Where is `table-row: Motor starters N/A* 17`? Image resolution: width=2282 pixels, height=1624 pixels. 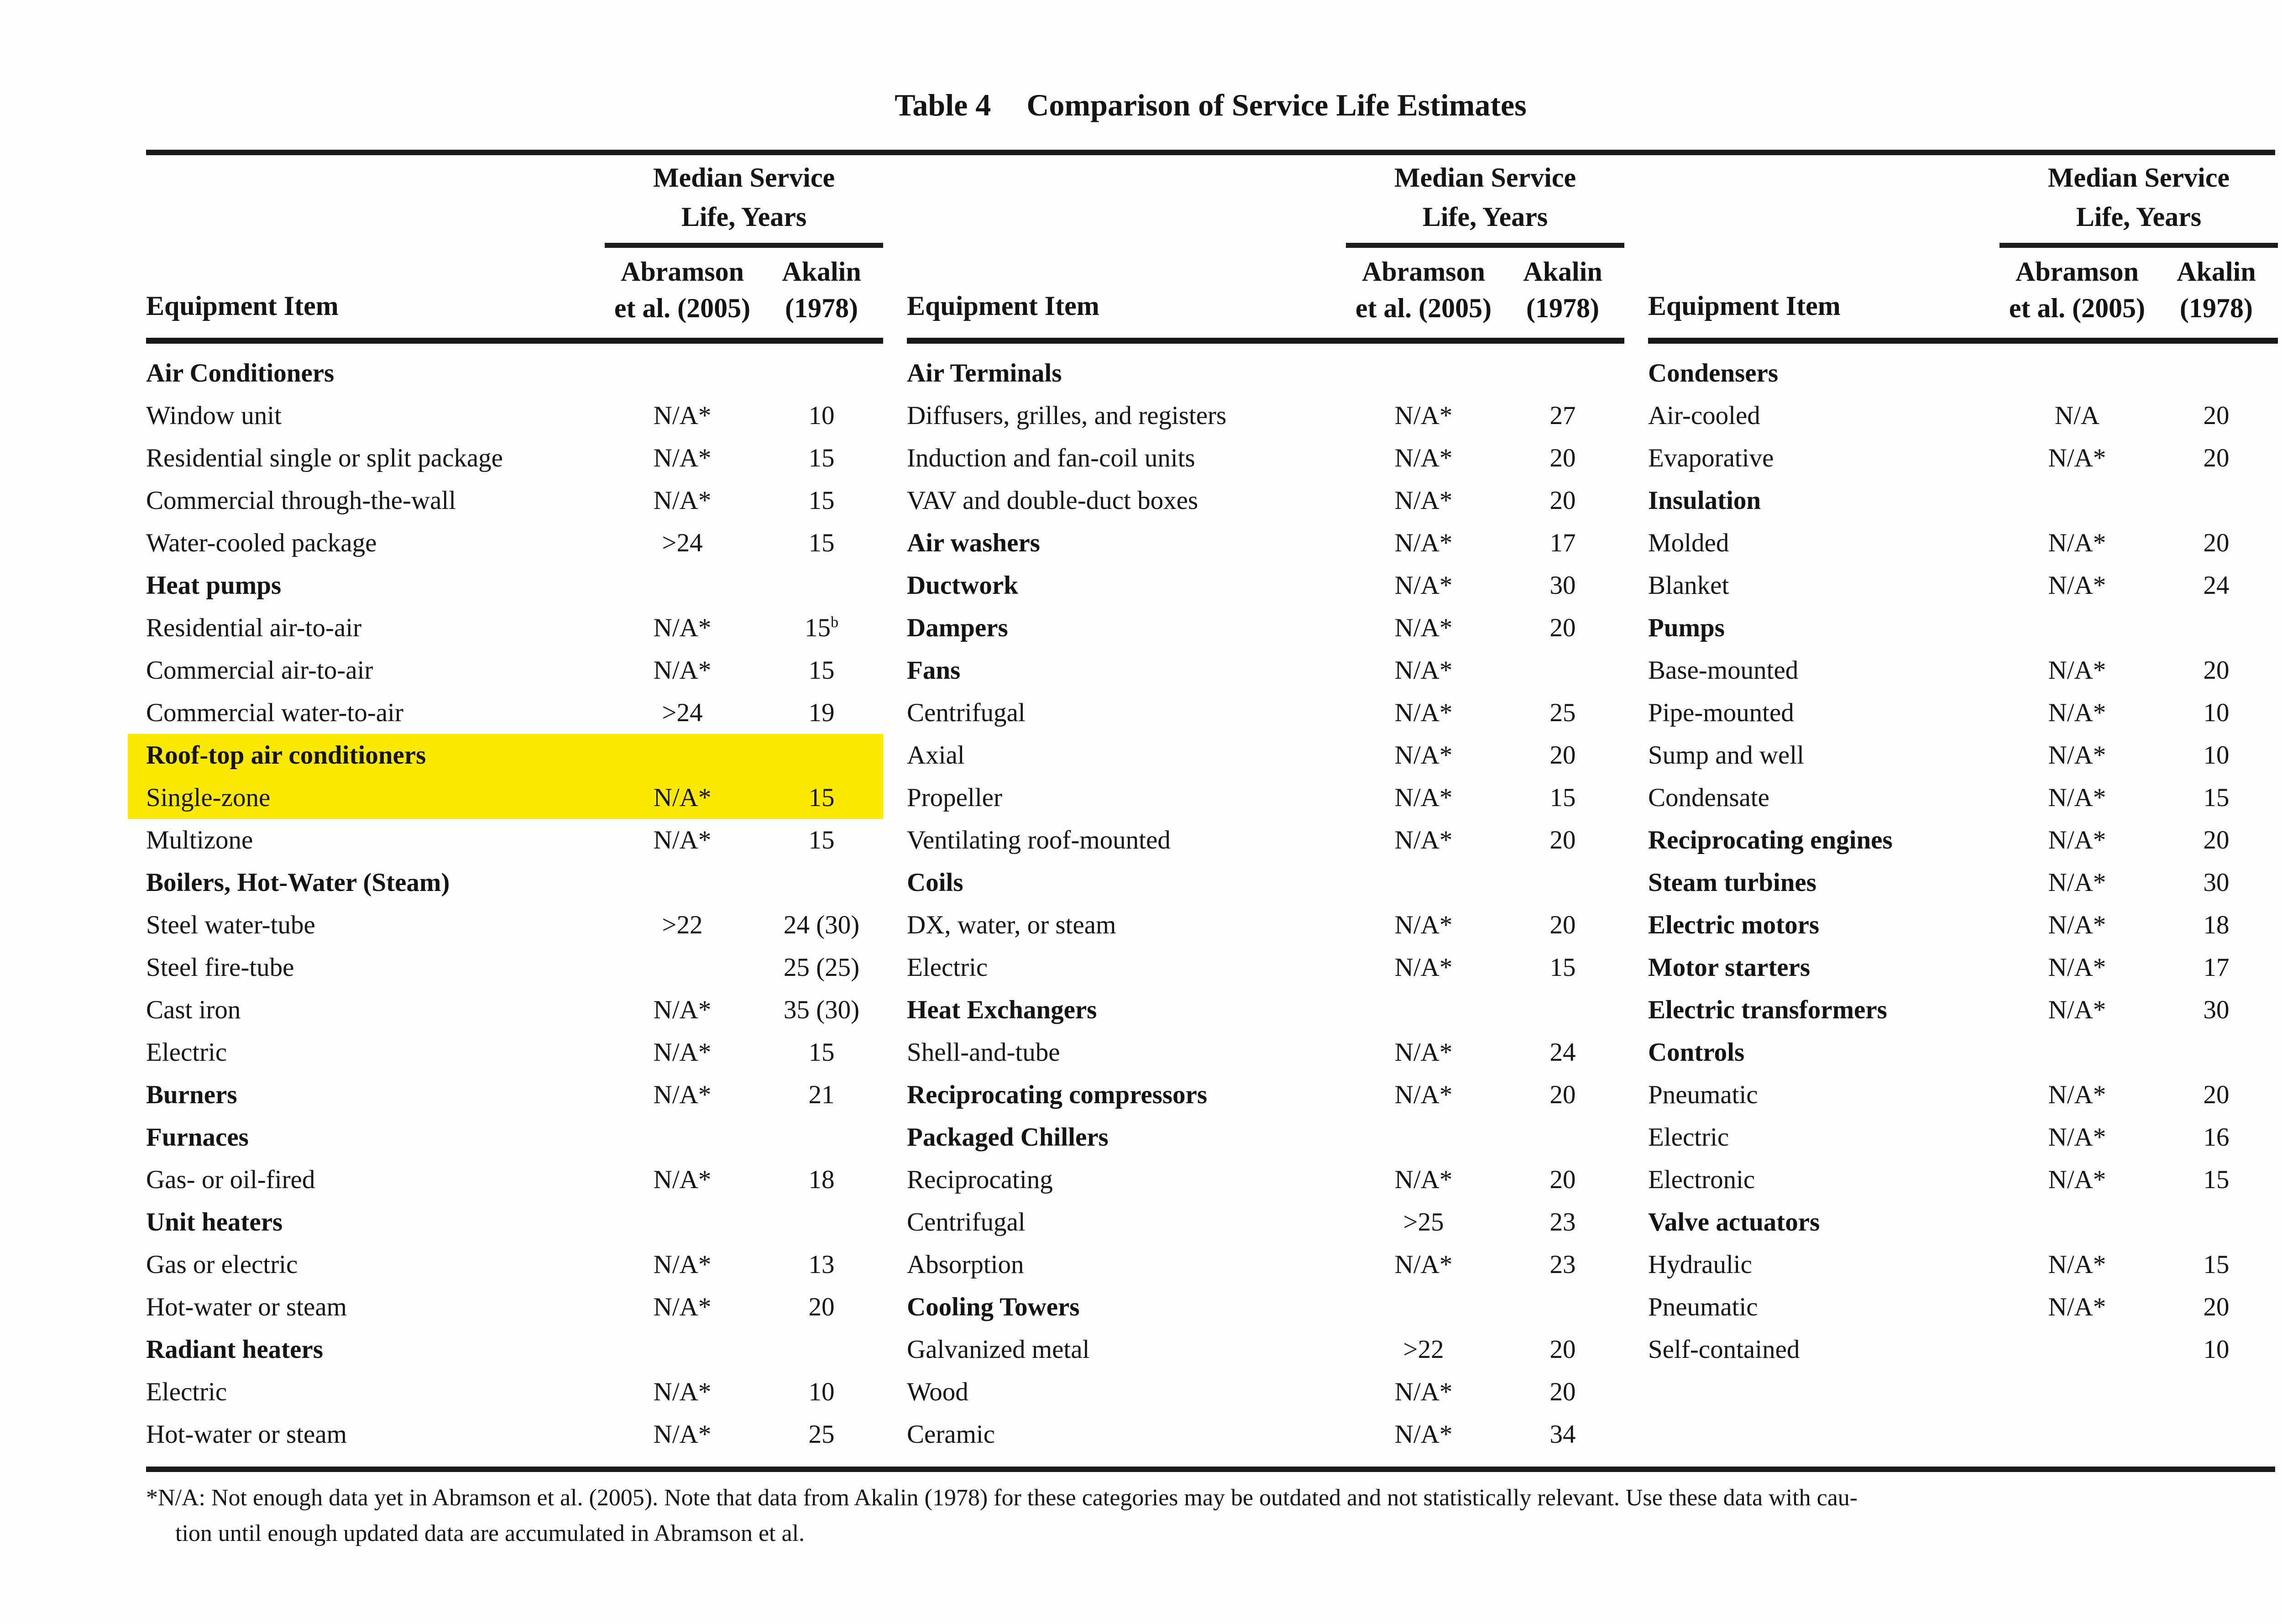 table-row: Motor starters N/A* 17 is located at coordinates (1963, 967).